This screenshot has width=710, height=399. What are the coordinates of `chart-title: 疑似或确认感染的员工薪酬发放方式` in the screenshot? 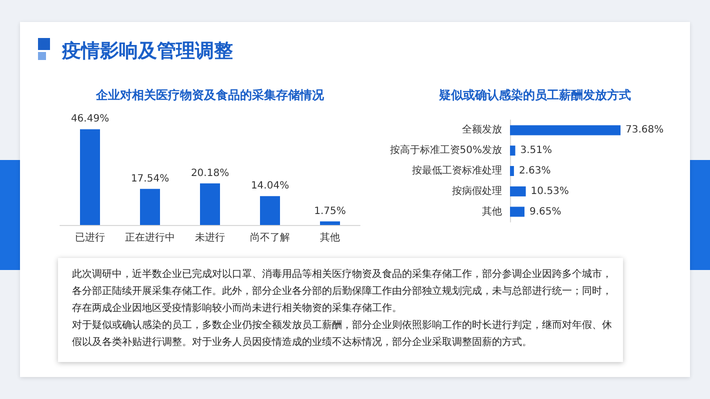 It's located at (534, 95).